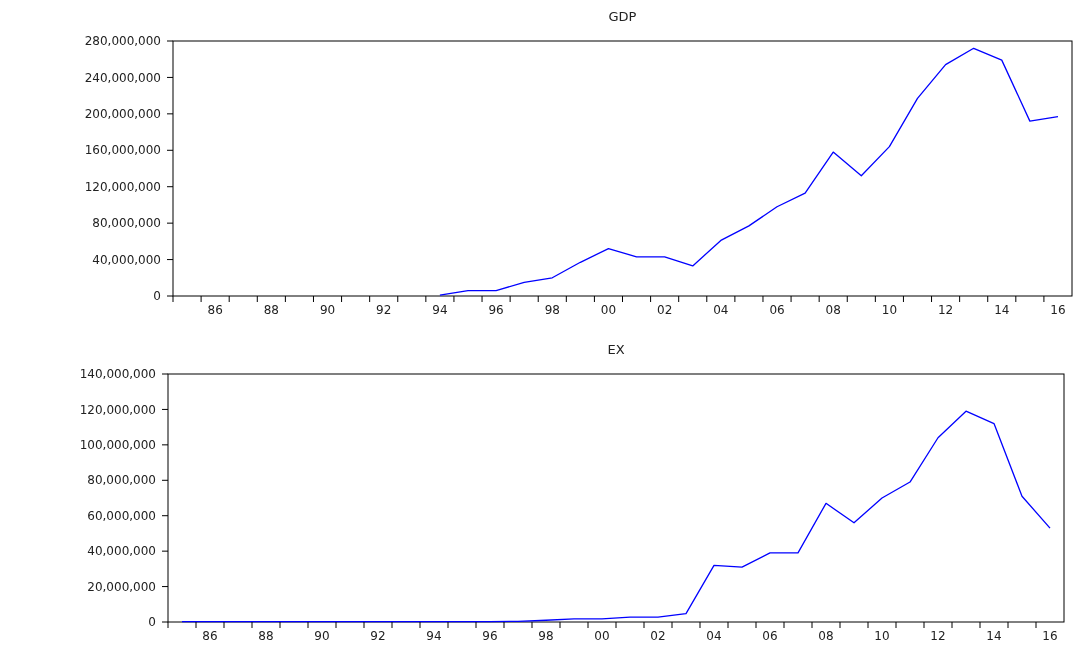  Describe the element at coordinates (622, 16) in the screenshot. I see `chart-title: GDP` at that location.